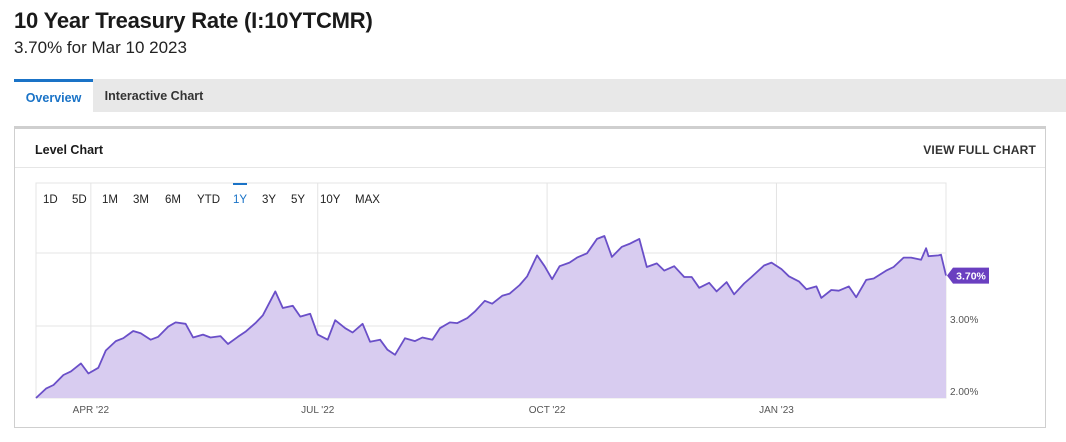 Image resolution: width=1066 pixels, height=442 pixels. What do you see at coordinates (547, 410) in the screenshot?
I see `x-tick-label: OCT '22` at bounding box center [547, 410].